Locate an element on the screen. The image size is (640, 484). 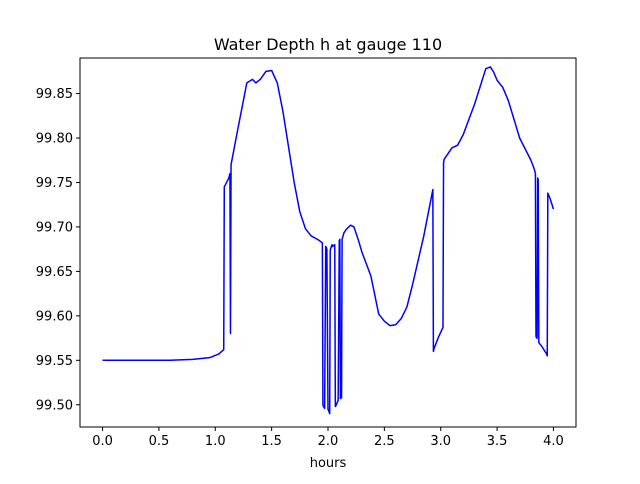
x-tick-label: 3.0 is located at coordinates (440, 441).